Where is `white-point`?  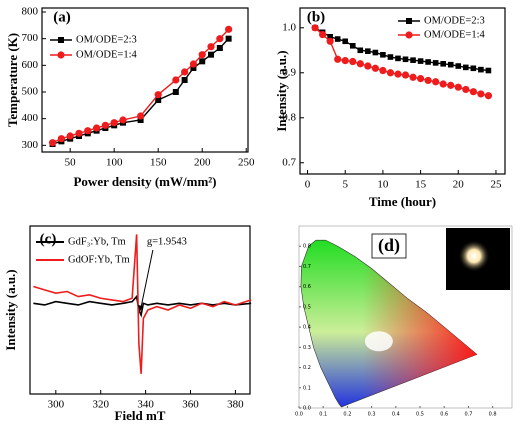 white-point is located at coordinates (378, 341).